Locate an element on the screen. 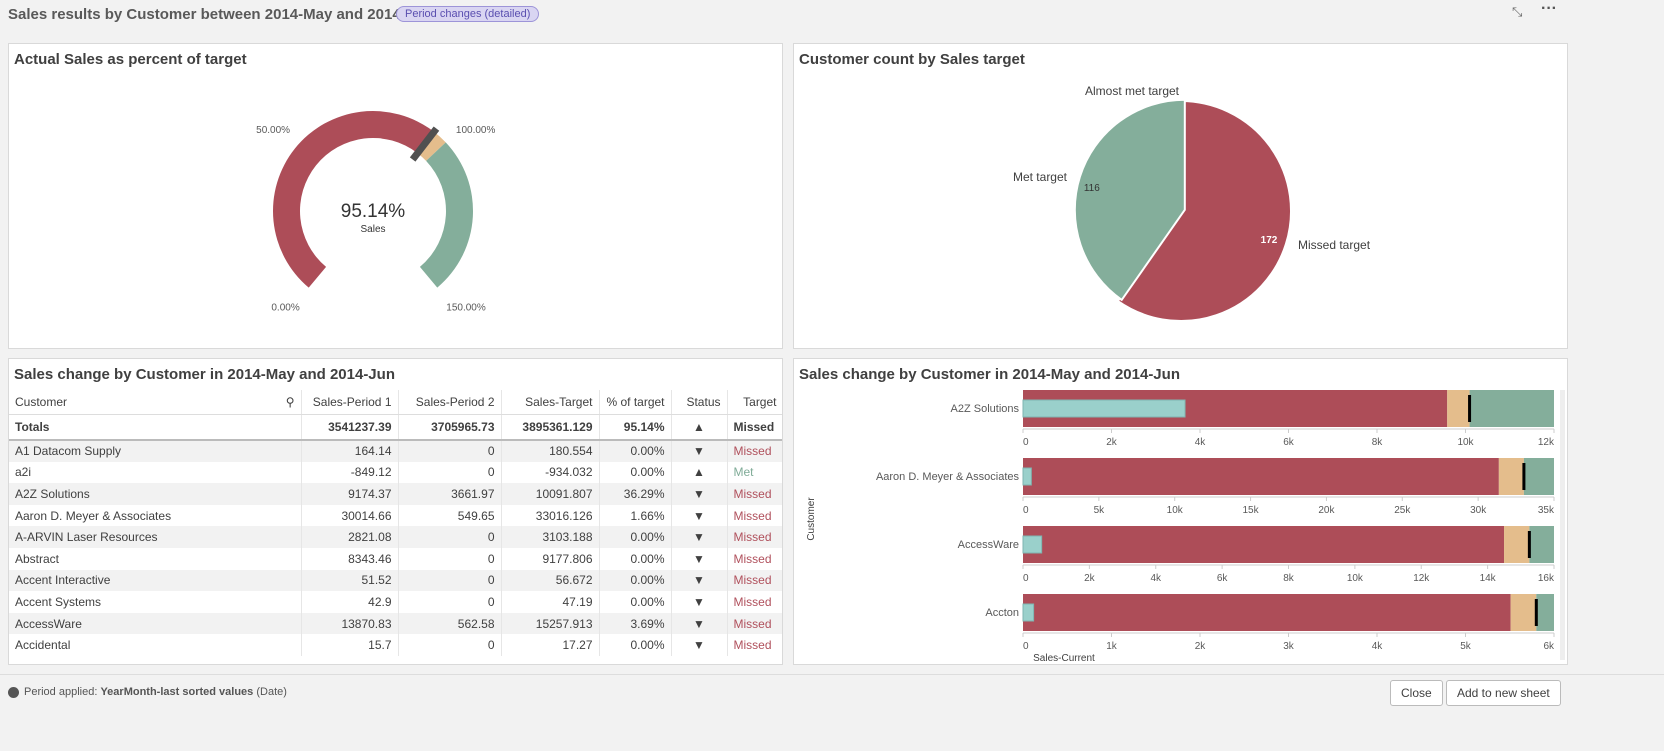 The height and width of the screenshot is (751, 1664). table-row: Accent Systems 42.9 0 47.19 0.00% ▼ Missed is located at coordinates (395, 602).